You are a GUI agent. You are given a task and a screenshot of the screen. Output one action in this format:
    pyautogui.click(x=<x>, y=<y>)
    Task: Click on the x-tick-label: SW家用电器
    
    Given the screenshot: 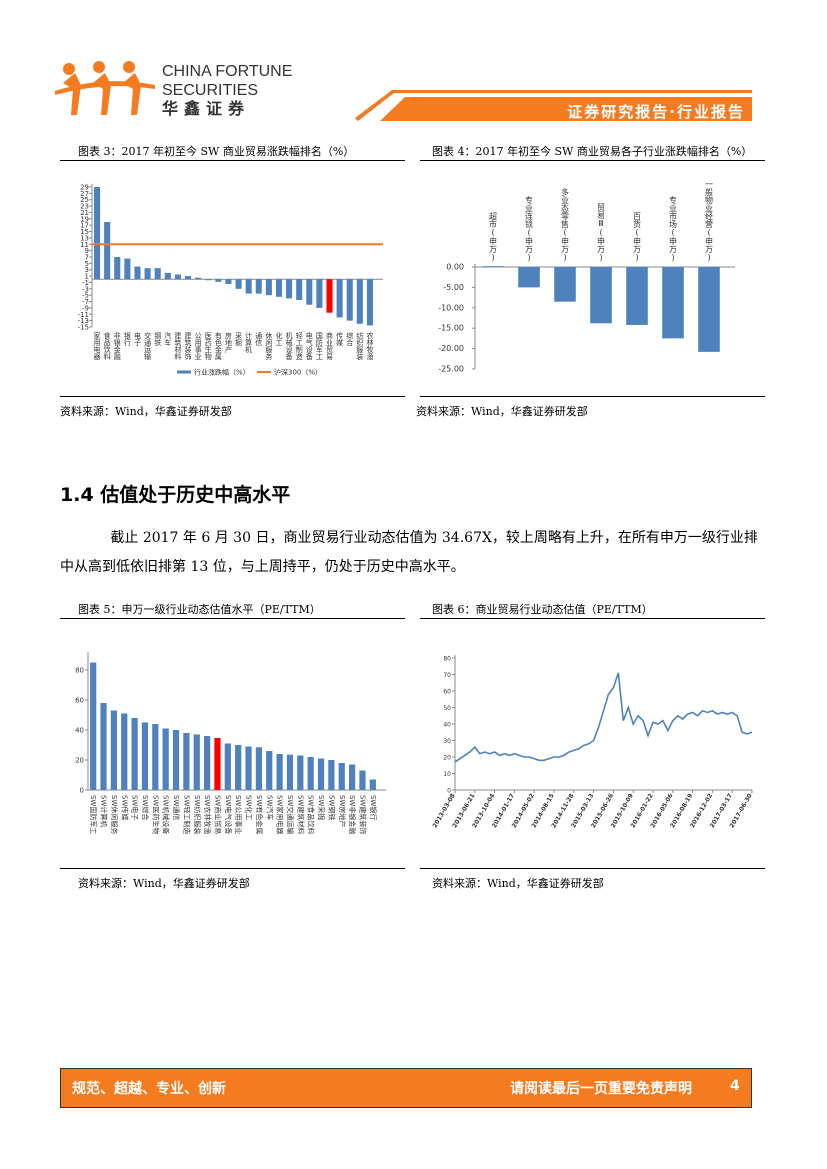 What is the action you would take?
    pyautogui.click(x=280, y=814)
    